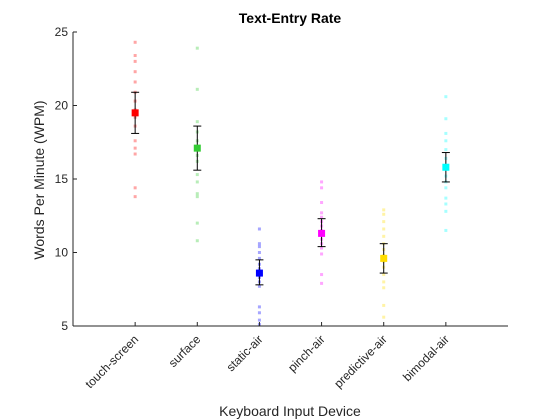 This screenshot has height=420, width=560. What do you see at coordinates (383, 263) in the screenshot?
I see `series-predictive-air` at bounding box center [383, 263].